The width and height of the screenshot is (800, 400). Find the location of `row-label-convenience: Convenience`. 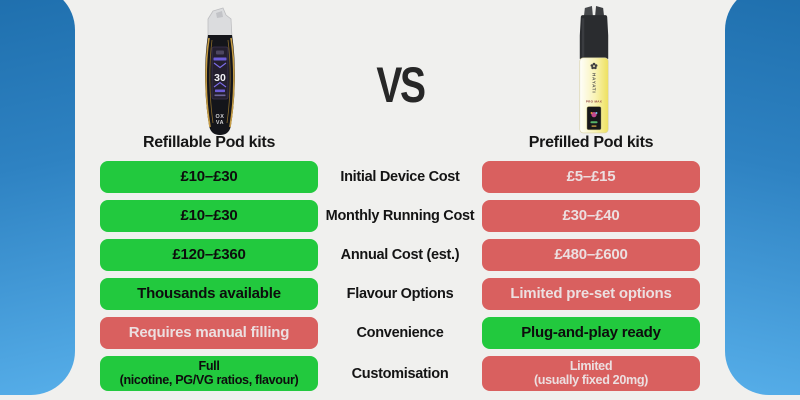

row-label-convenience: Convenience is located at coordinates (400, 333).